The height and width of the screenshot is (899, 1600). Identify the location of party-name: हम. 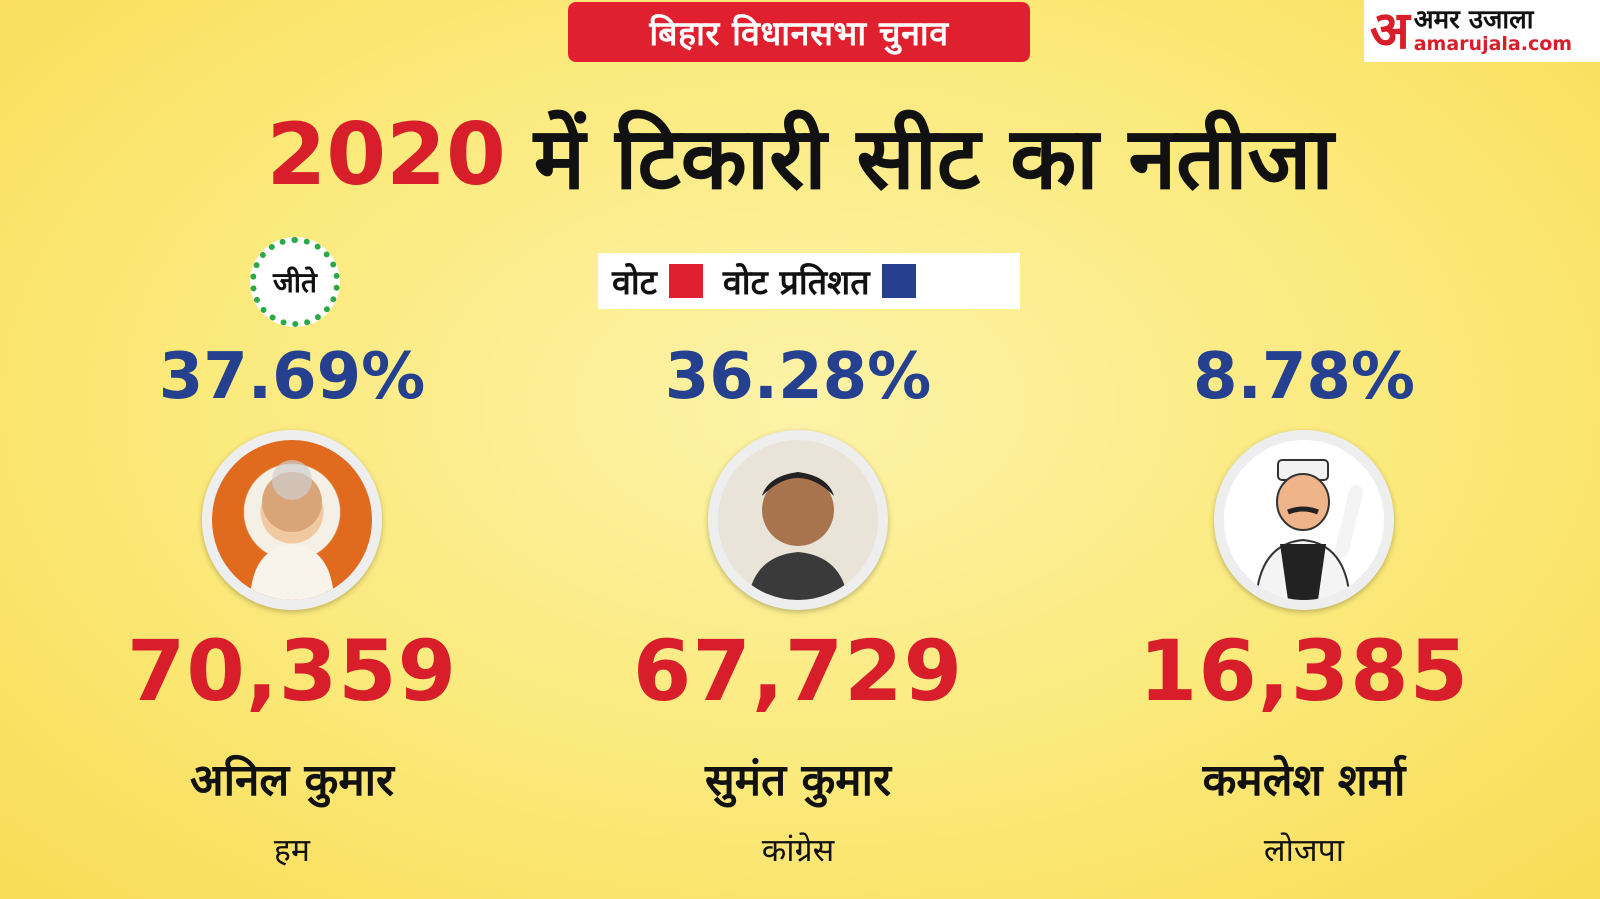
(292, 850).